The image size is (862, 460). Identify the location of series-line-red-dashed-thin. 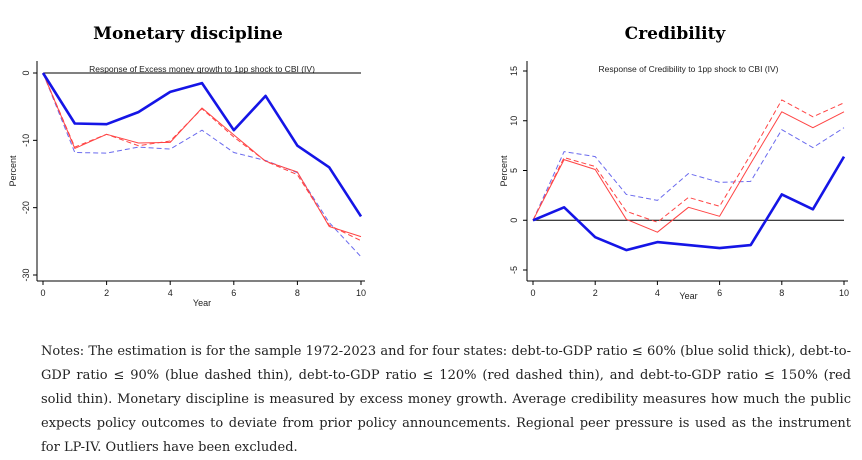
(688, 161).